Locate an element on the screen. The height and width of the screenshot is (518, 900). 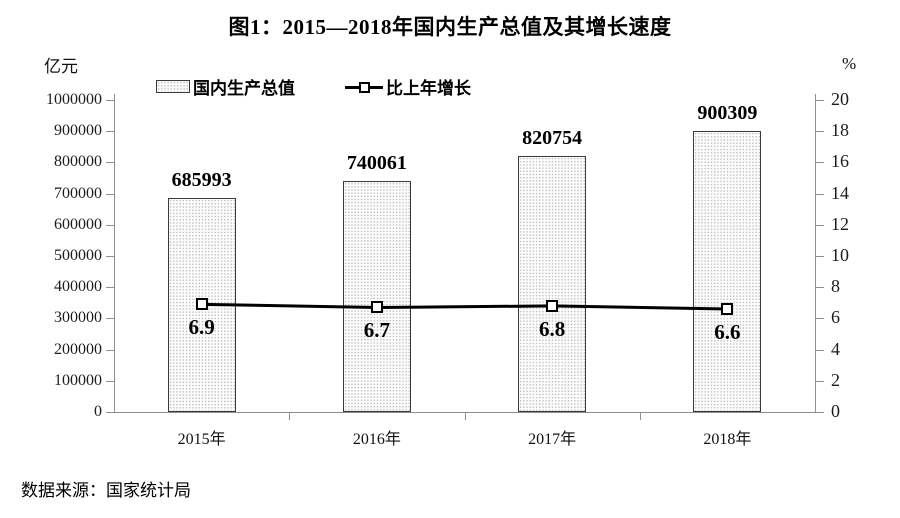
bar-value-label: 820754 is located at coordinates (552, 137).